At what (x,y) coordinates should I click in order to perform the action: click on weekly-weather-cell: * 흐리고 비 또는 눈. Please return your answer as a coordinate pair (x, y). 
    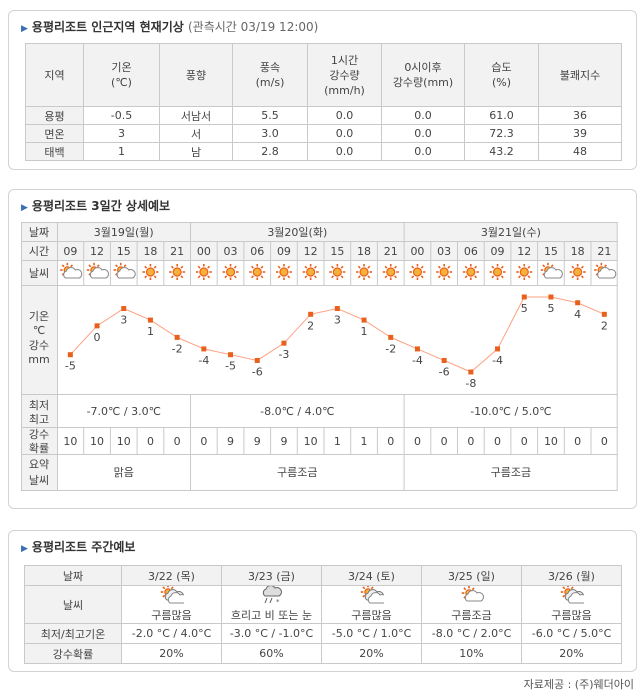
    Looking at the image, I should click on (271, 604).